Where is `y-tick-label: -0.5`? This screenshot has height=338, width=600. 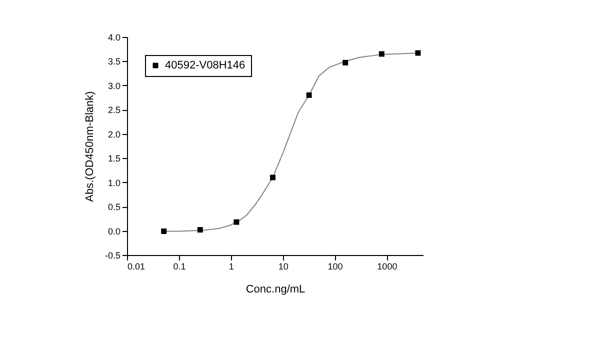 y-tick-label: -0.5 is located at coordinates (112, 255).